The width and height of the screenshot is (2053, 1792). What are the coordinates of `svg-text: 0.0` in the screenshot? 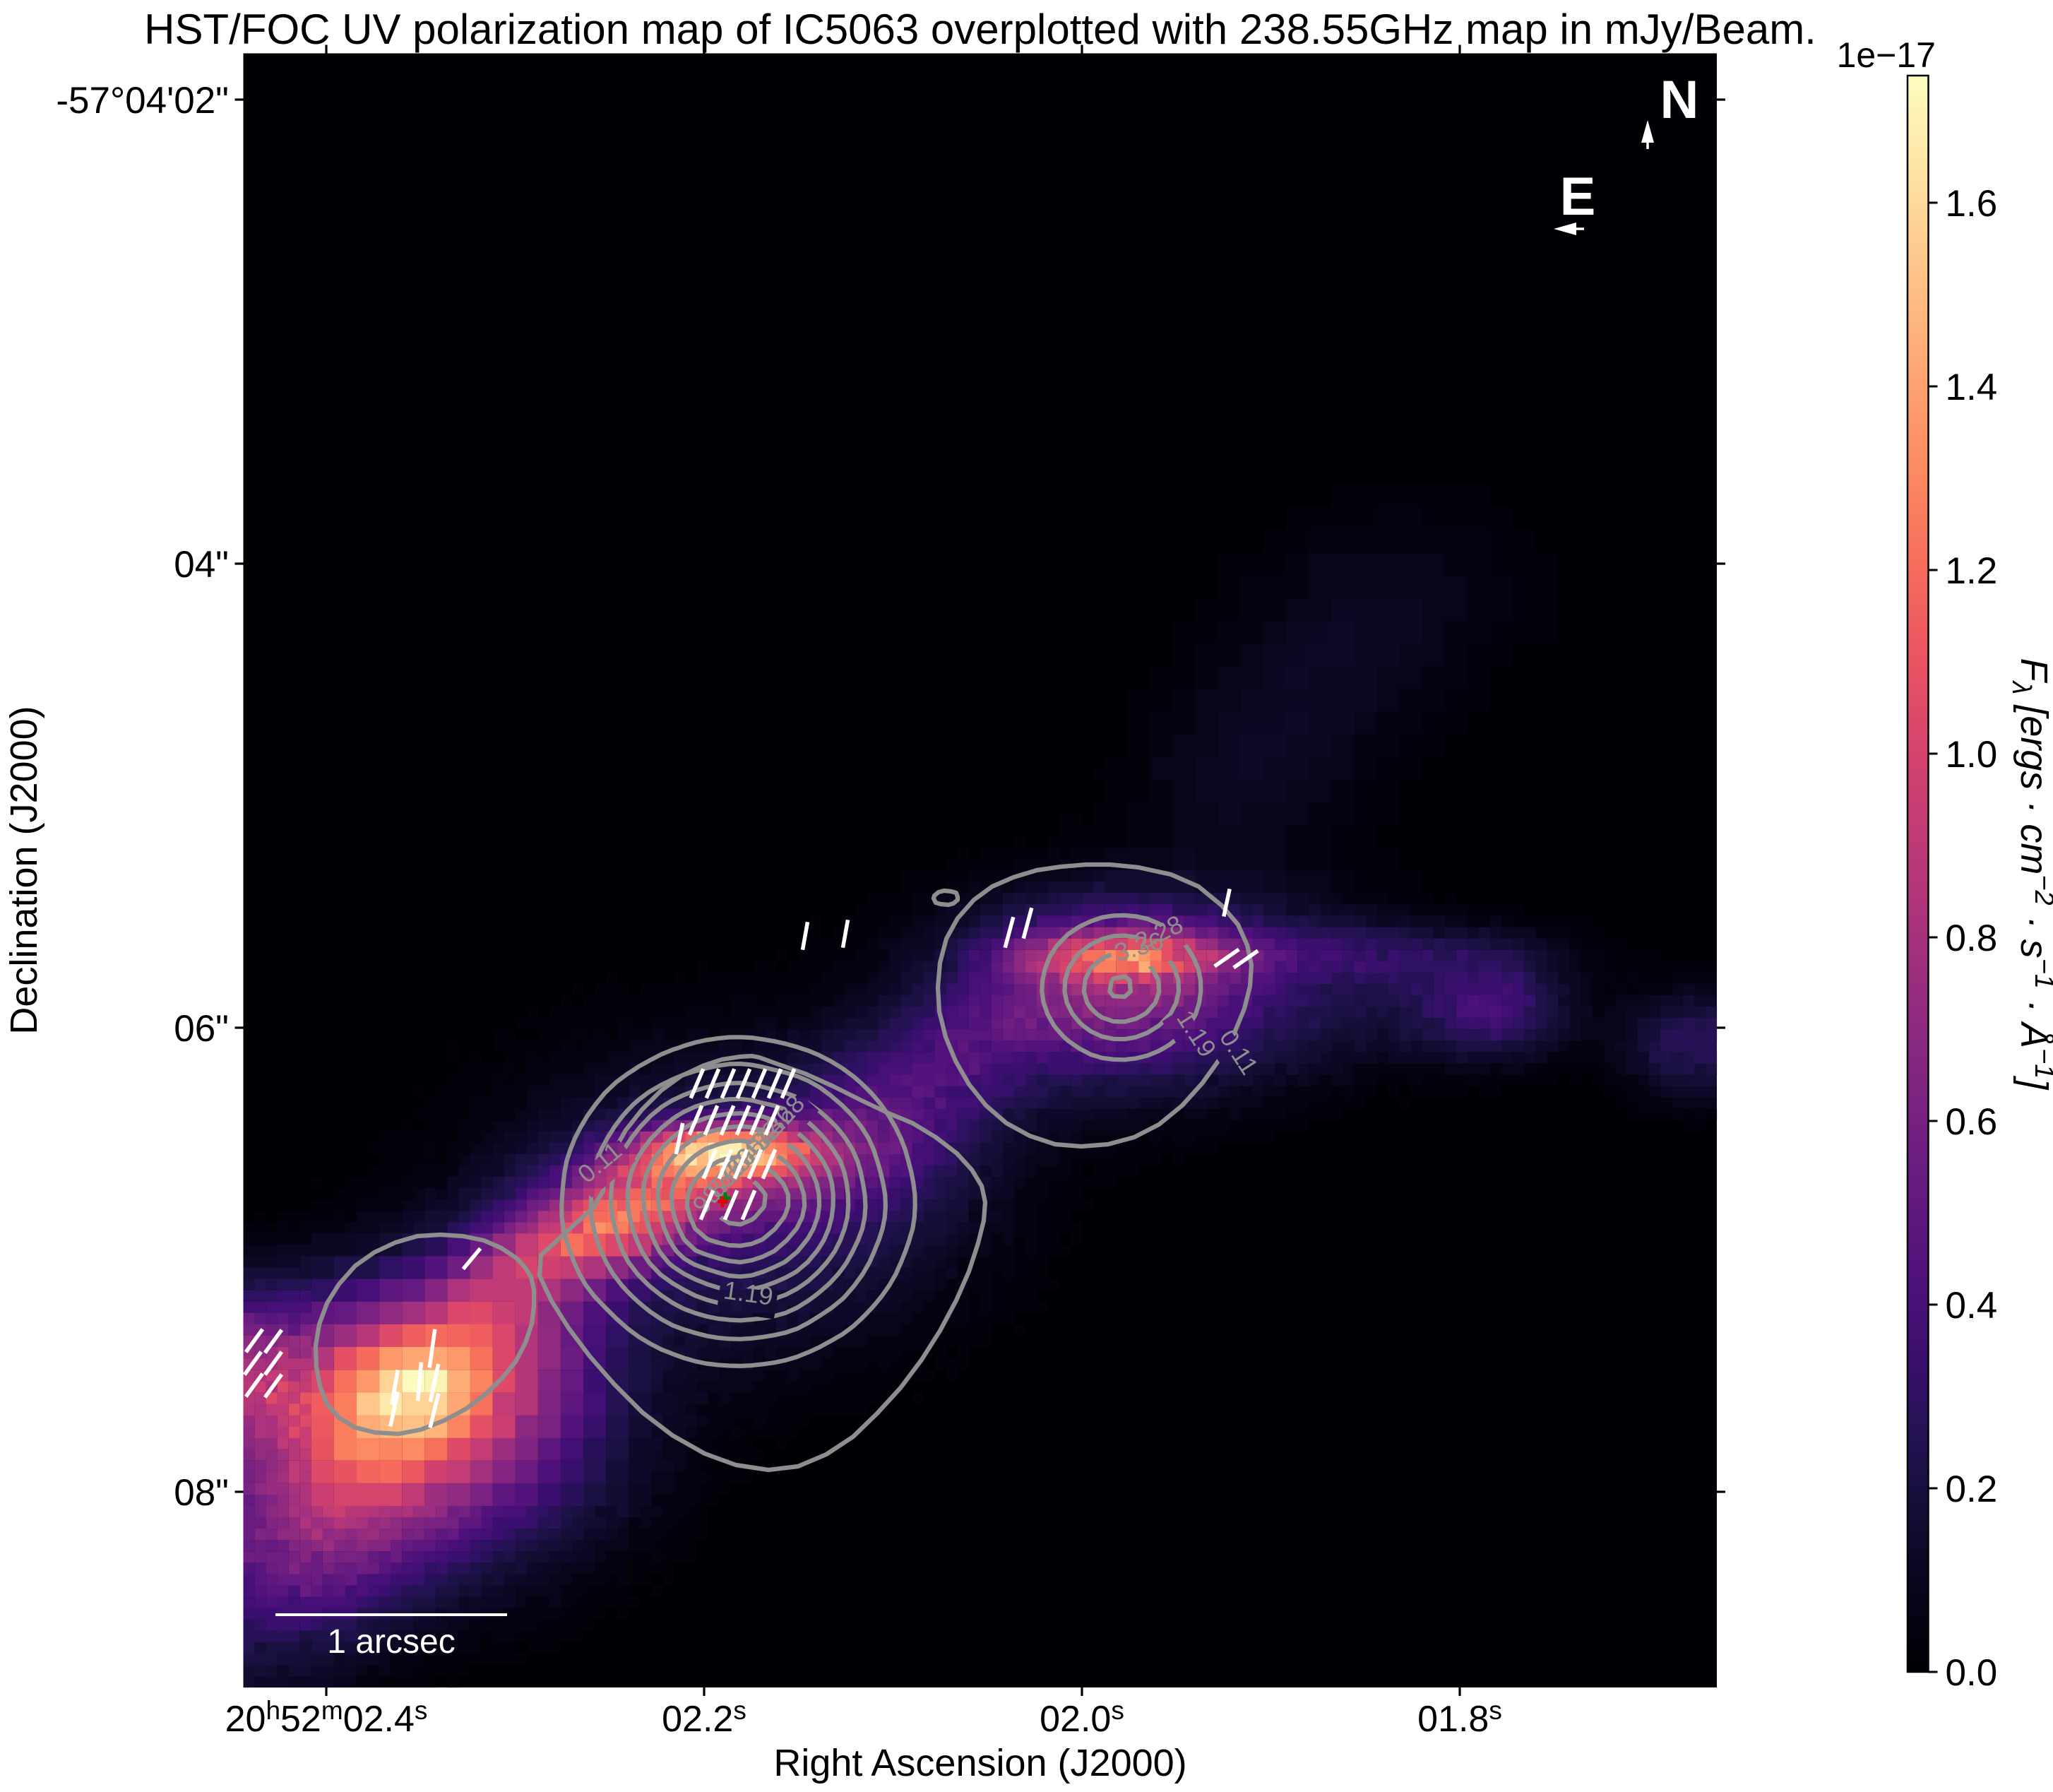 It's located at (1972, 1673).